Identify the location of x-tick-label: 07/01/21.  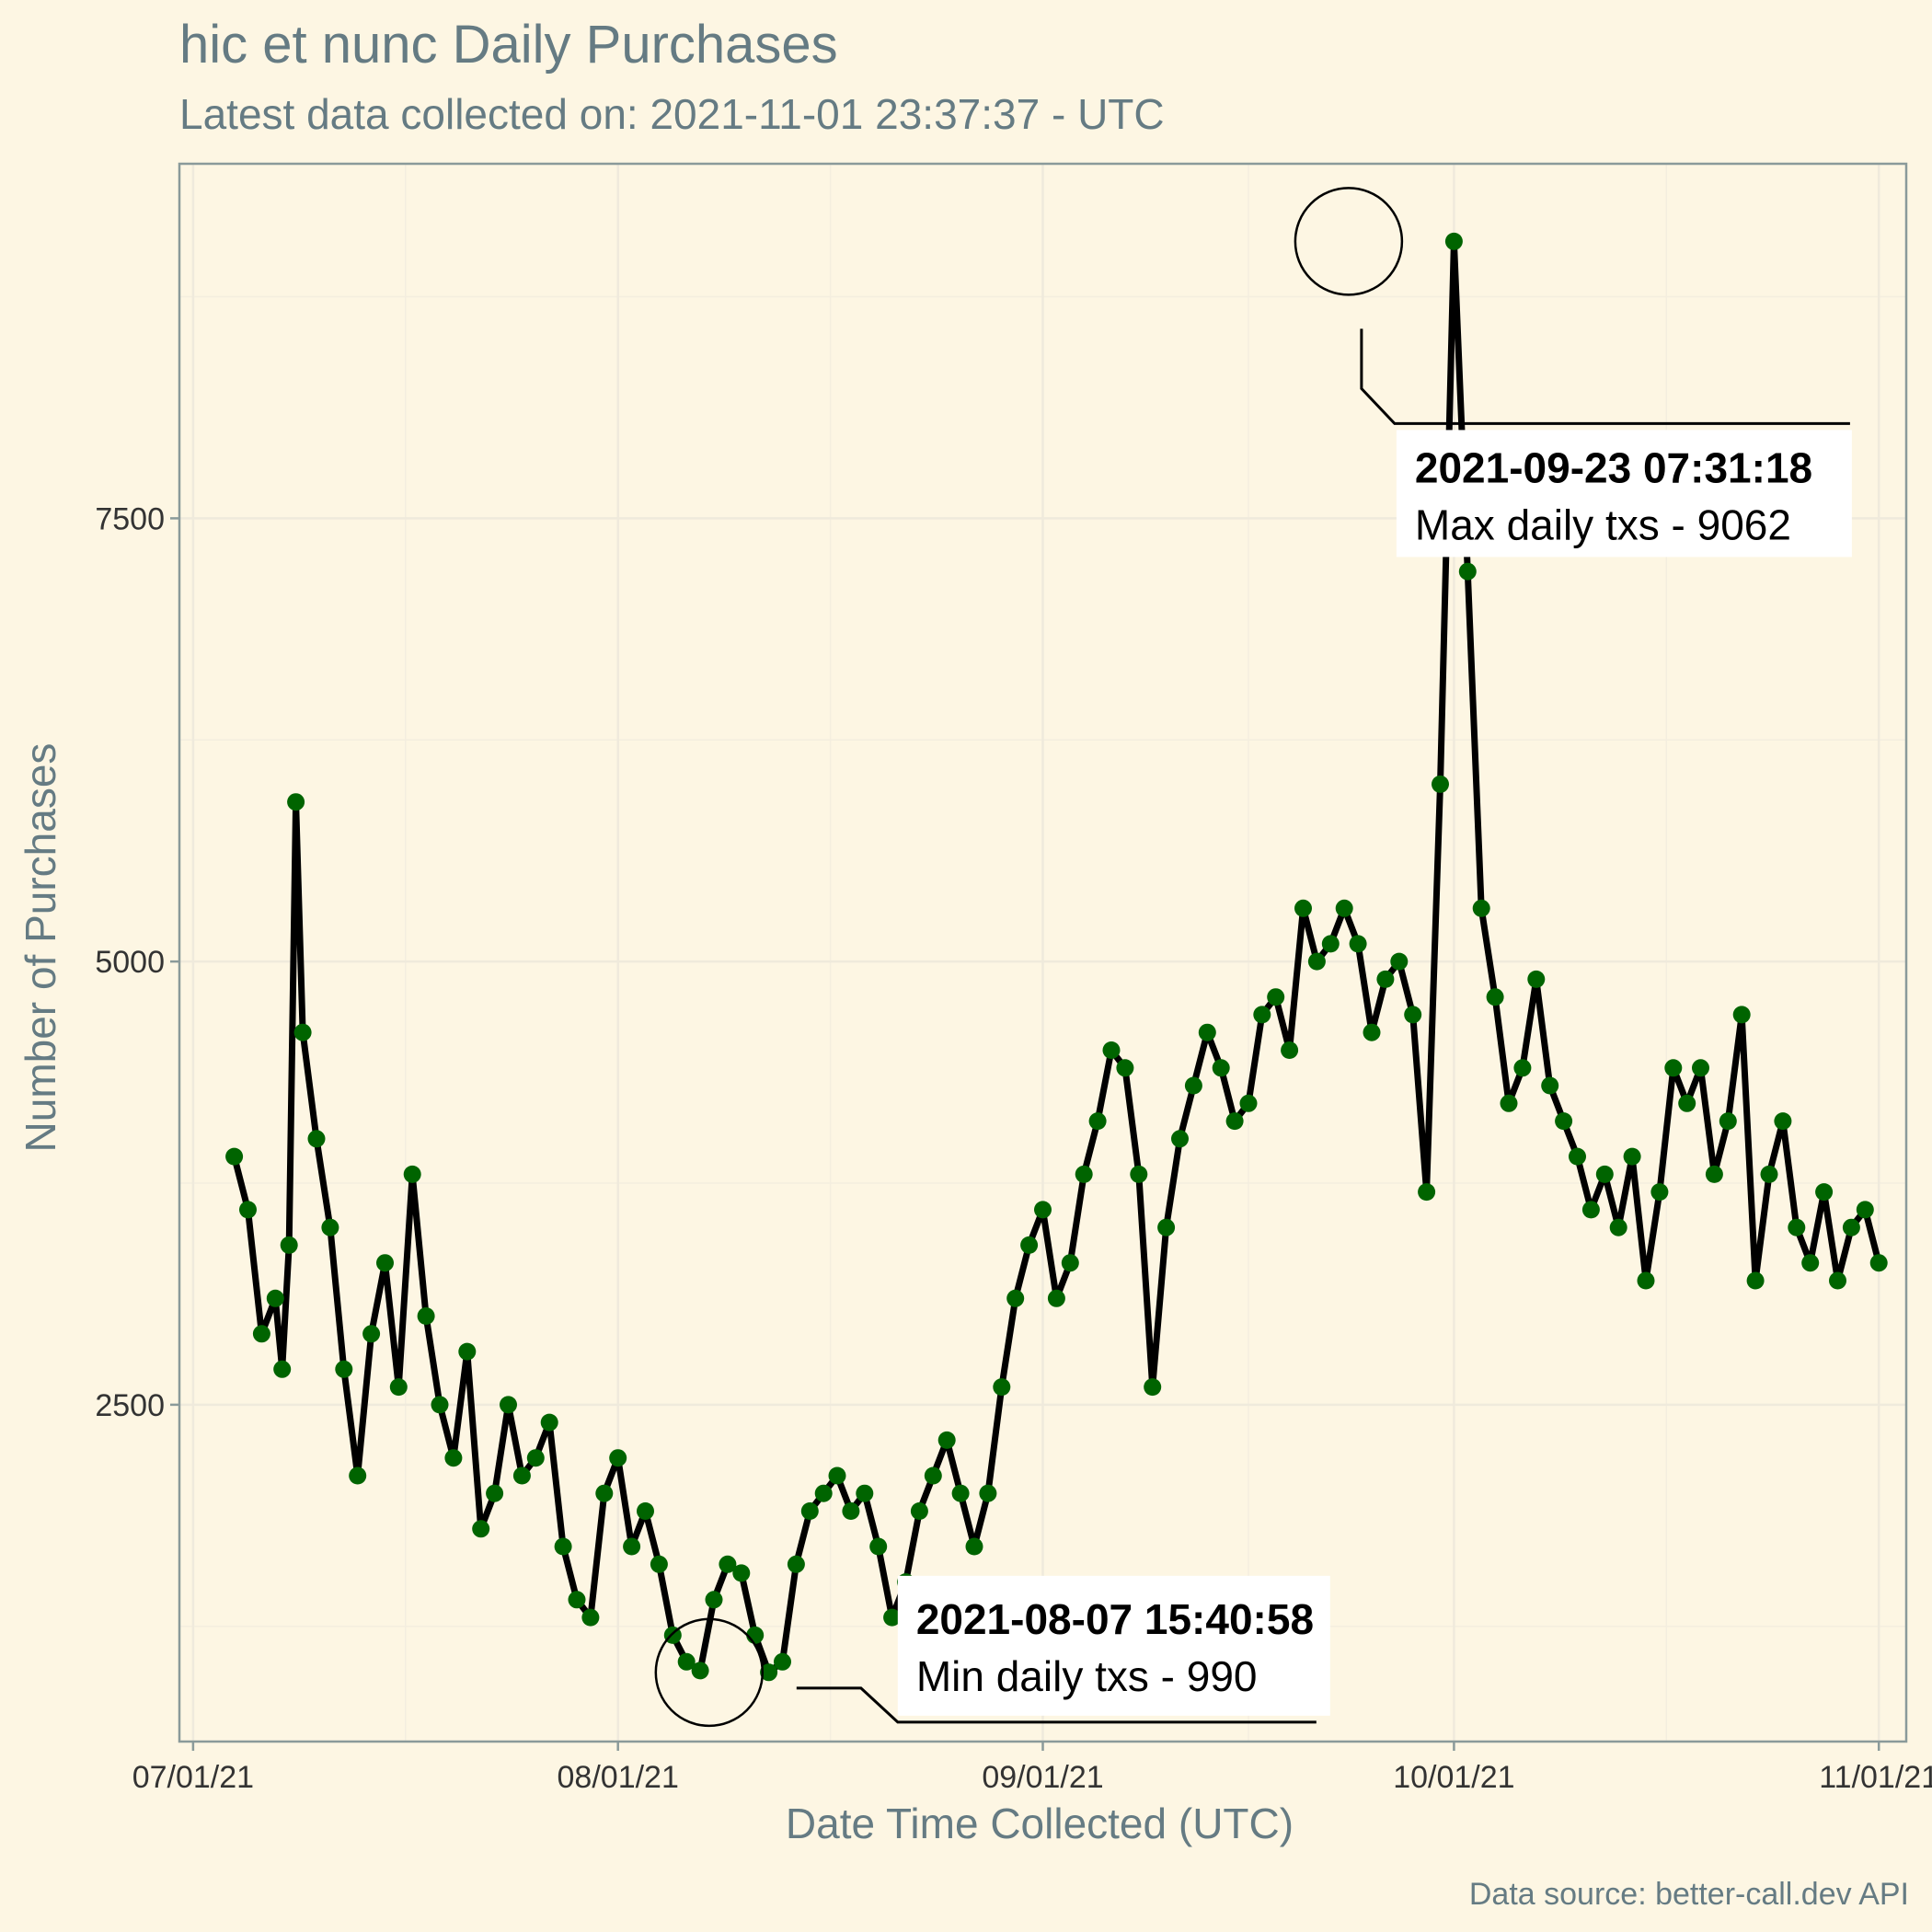
(193, 1777).